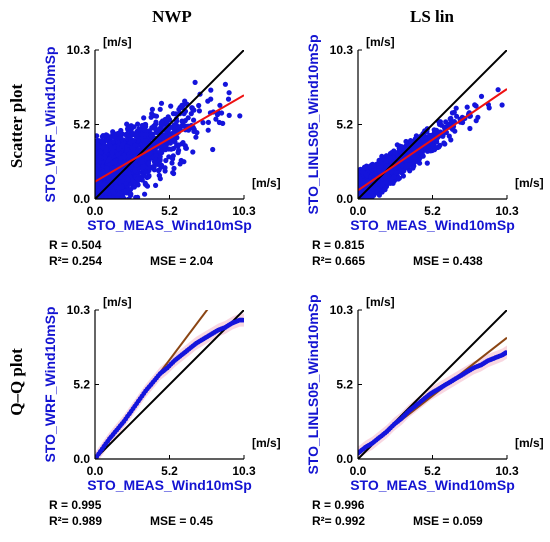 This screenshot has width=550, height=542. Describe the element at coordinates (181, 261) in the screenshot. I see `stat-mse: MSE = 2.04` at that location.